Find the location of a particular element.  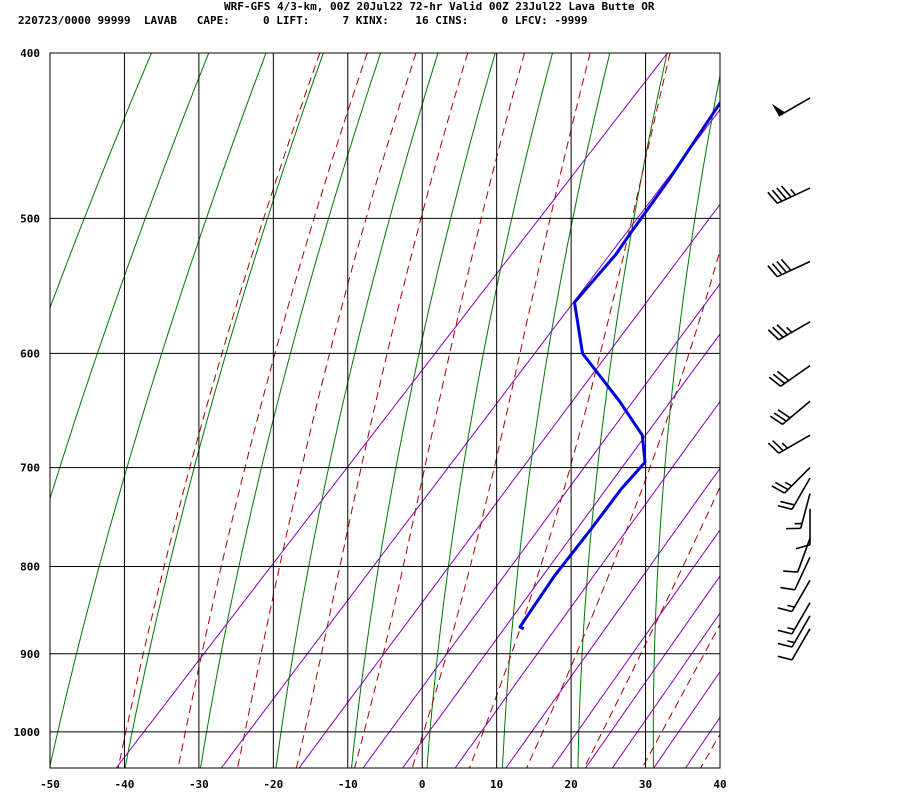

y-tick-label: 900 is located at coordinates (30, 654).